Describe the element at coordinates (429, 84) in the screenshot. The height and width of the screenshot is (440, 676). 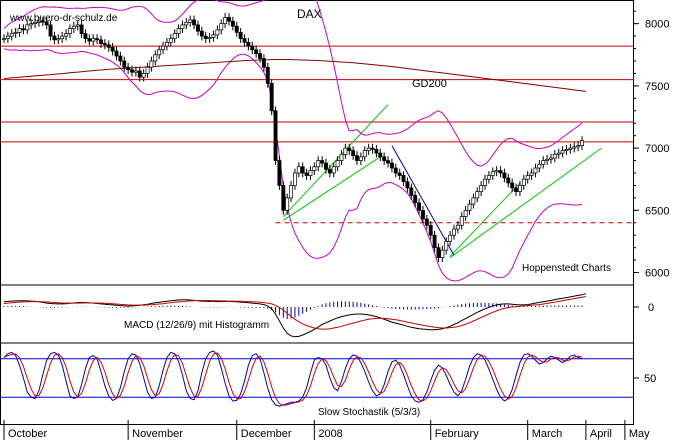
I see `gd200-label: GD200` at that location.